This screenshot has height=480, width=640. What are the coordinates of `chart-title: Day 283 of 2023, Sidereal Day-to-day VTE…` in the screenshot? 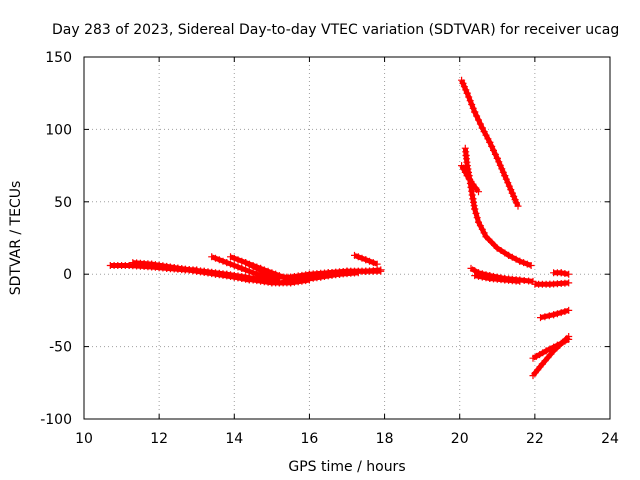 It's located at (335, 30).